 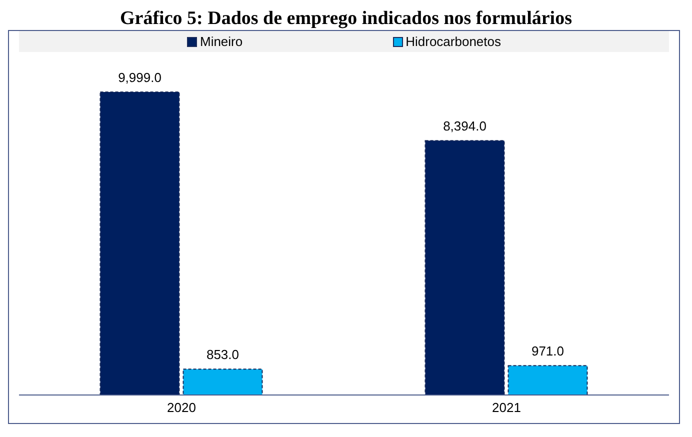 I want to click on x-tick-label: 2020, so click(x=181, y=408).